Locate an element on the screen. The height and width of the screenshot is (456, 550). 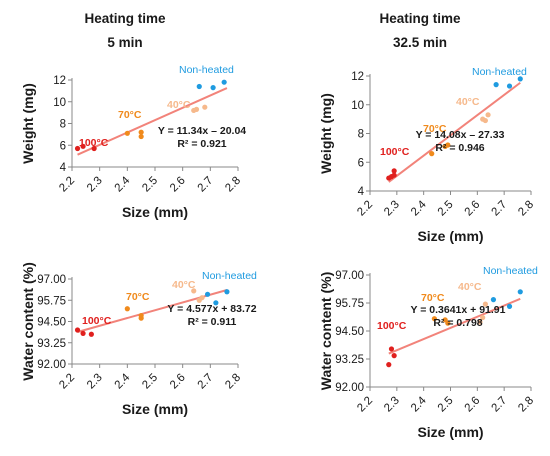
panel-2-x-tick-label: 2.7 is located at coordinates (499, 209).